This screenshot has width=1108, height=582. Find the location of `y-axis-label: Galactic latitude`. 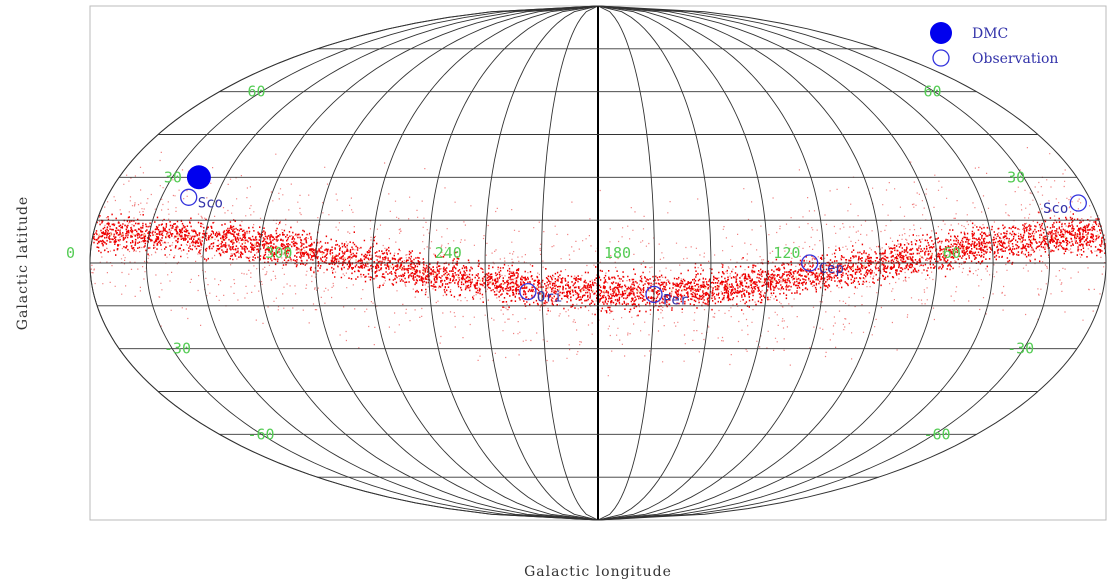

y-axis-label: Galactic latitude is located at coordinates (23, 263).